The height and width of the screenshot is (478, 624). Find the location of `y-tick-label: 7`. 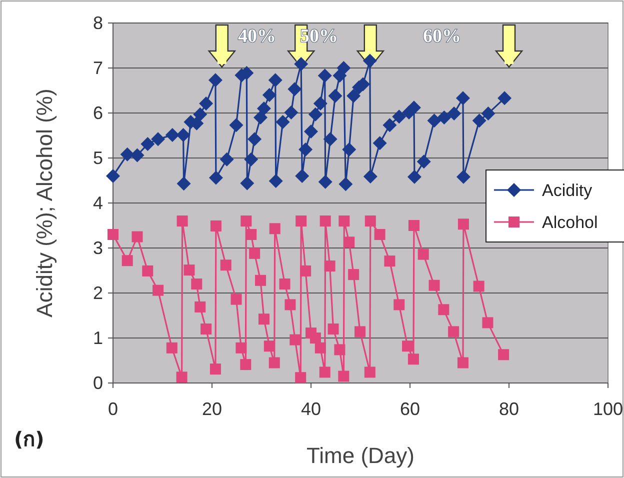

y-tick-label: 7 is located at coordinates (97, 68).